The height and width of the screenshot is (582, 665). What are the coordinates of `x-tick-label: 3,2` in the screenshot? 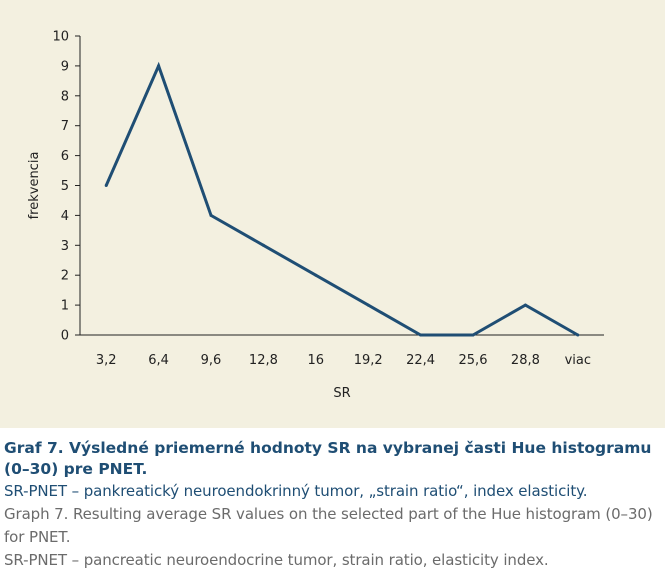 It's located at (106, 360).